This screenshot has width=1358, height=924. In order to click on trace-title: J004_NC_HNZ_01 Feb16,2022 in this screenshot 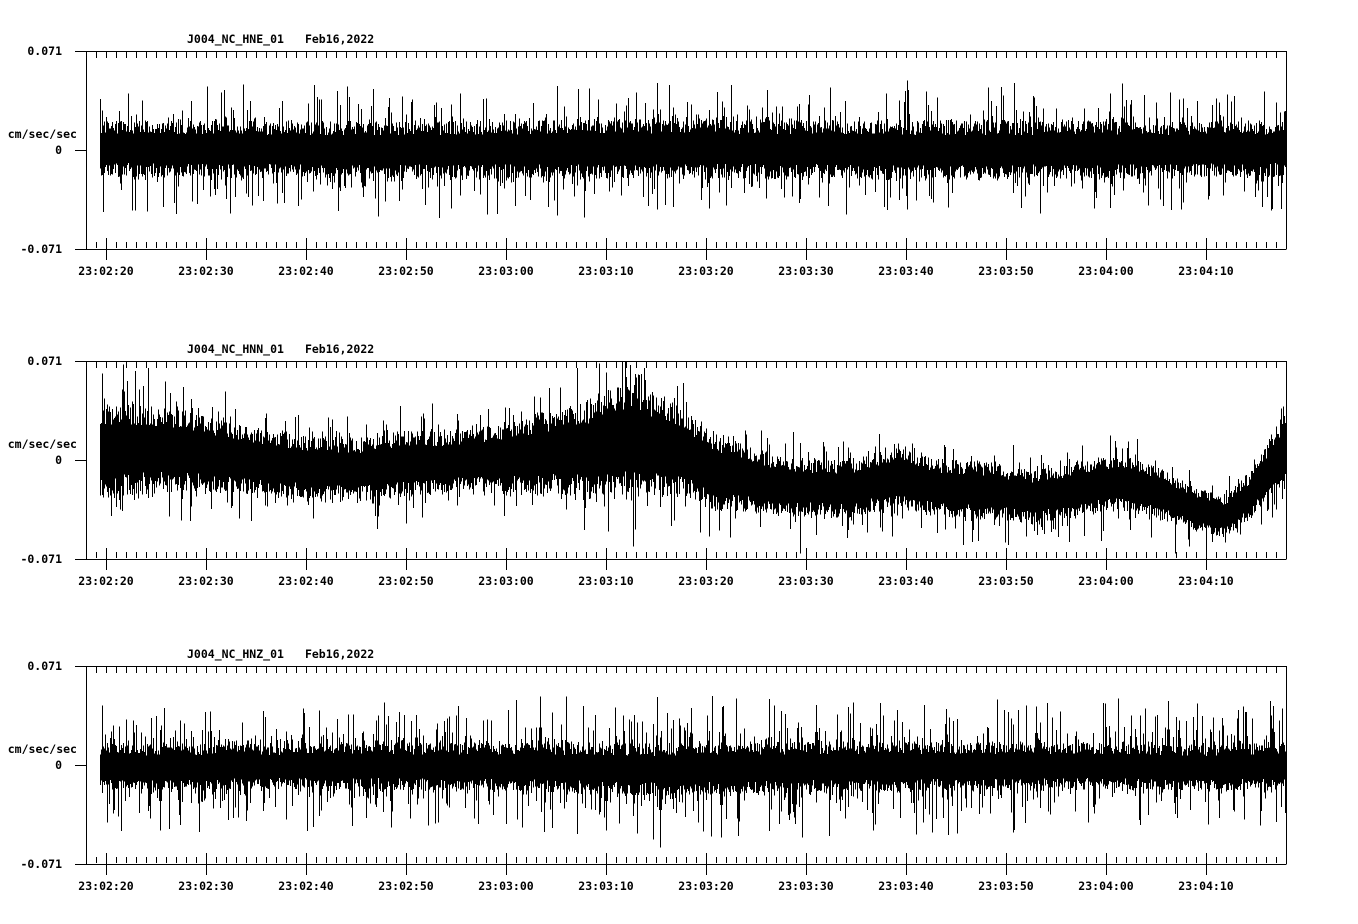, I will do `click(280, 654)`.